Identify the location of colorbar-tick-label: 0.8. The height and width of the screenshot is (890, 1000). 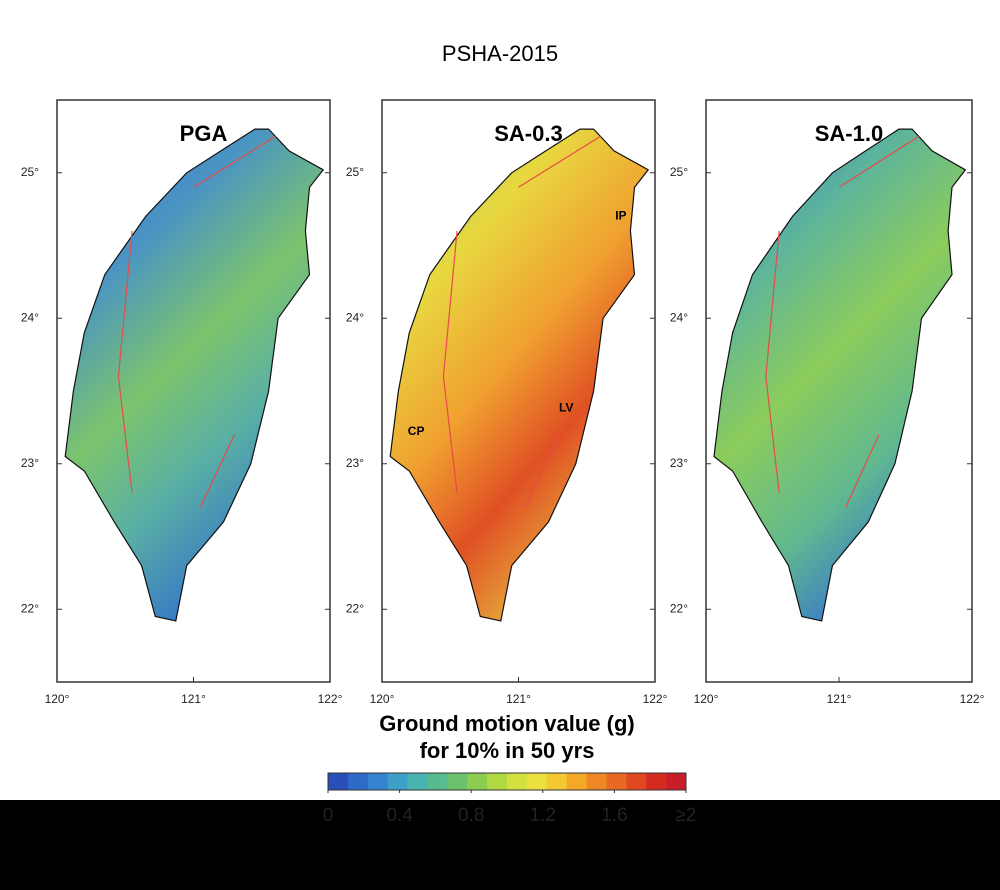
(471, 815).